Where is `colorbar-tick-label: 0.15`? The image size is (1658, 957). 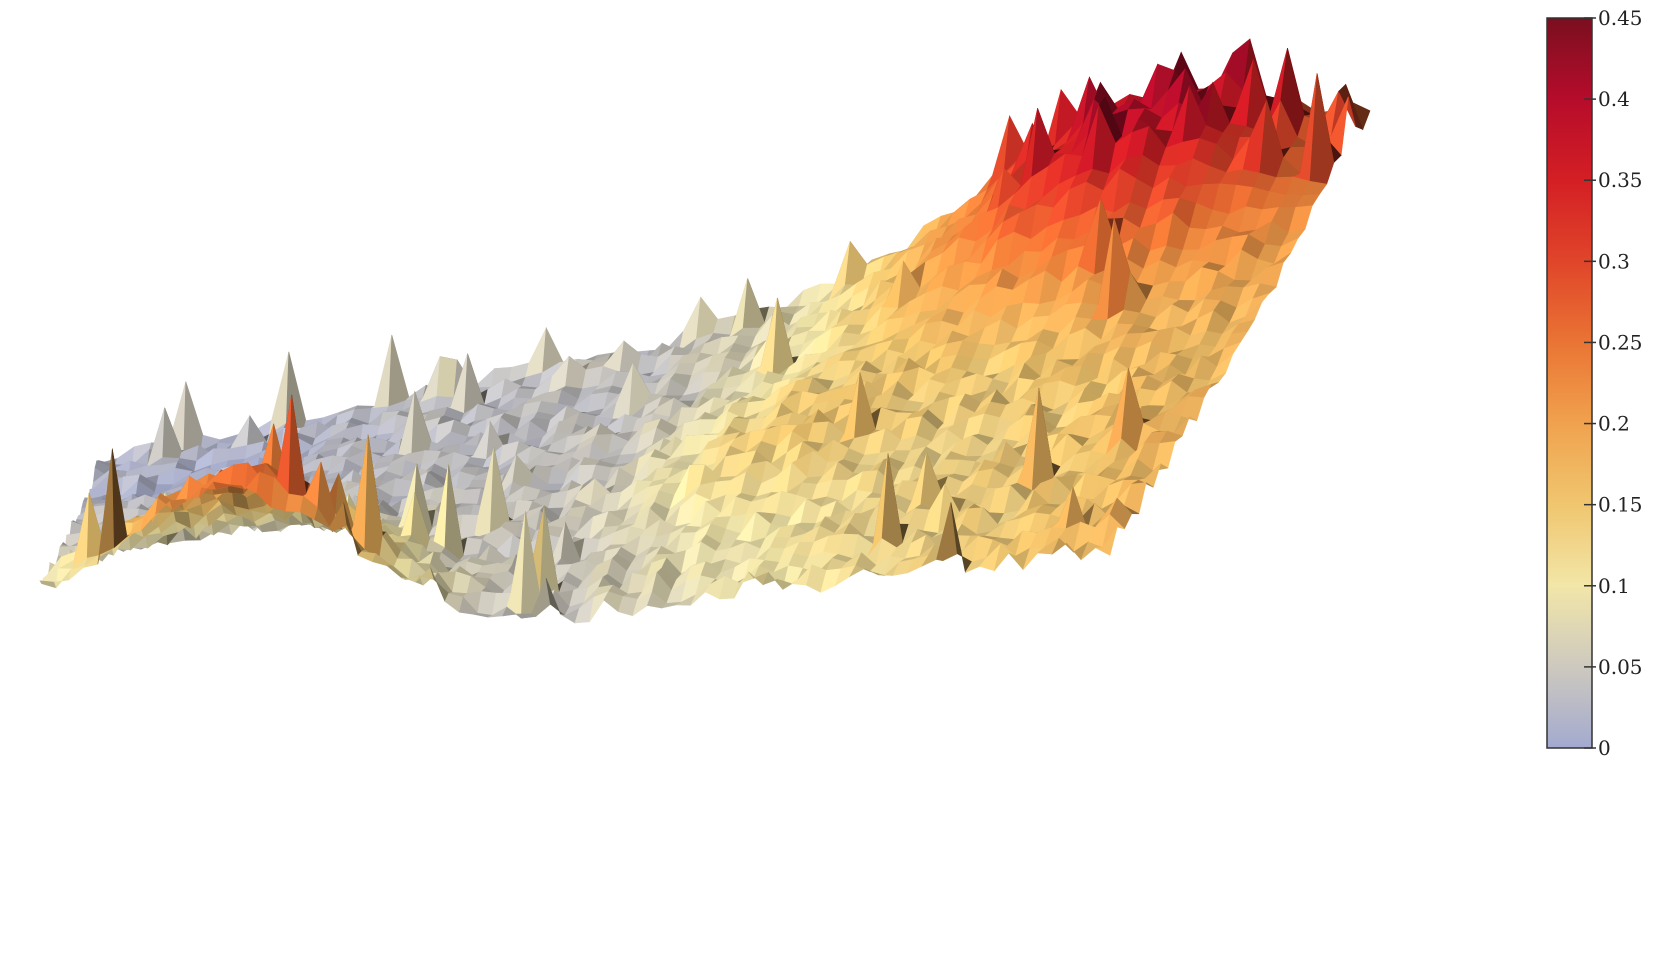
colorbar-tick-label: 0.15 is located at coordinates (1620, 505).